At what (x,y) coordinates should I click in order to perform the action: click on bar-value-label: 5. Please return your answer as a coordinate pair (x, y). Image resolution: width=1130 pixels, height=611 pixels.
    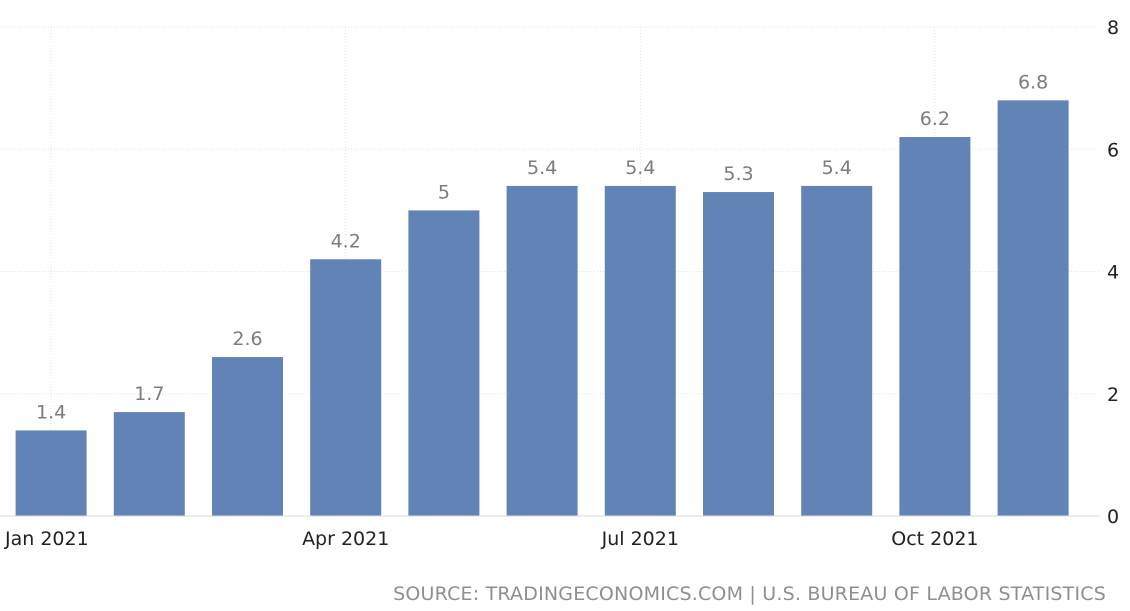
    Looking at the image, I should click on (444, 192).